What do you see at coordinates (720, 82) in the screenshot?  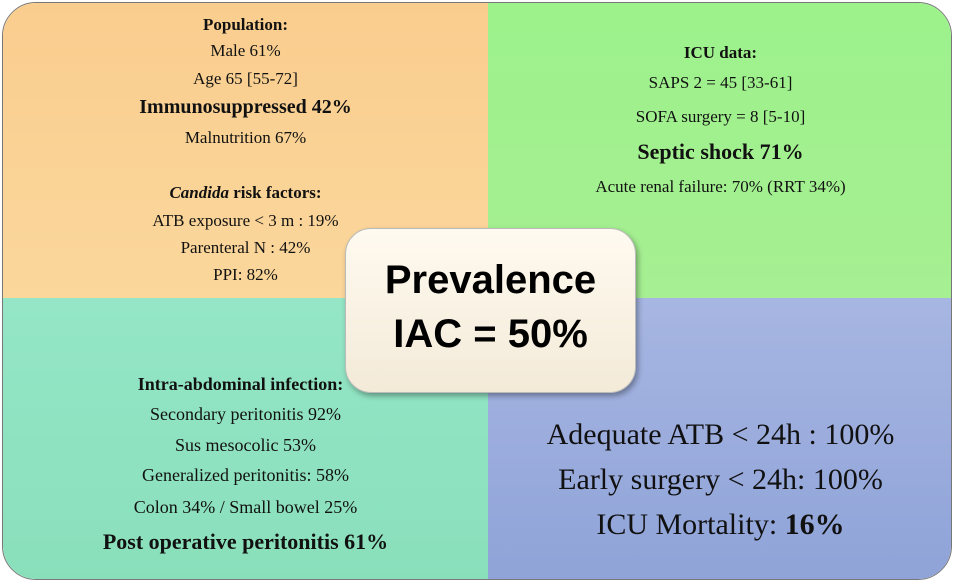 I see `line: SAPS 2 = 45 [33-61]` at bounding box center [720, 82].